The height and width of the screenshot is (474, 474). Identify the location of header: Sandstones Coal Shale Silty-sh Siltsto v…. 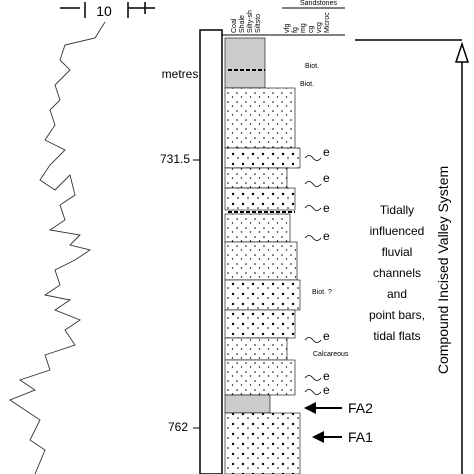
(283, 18).